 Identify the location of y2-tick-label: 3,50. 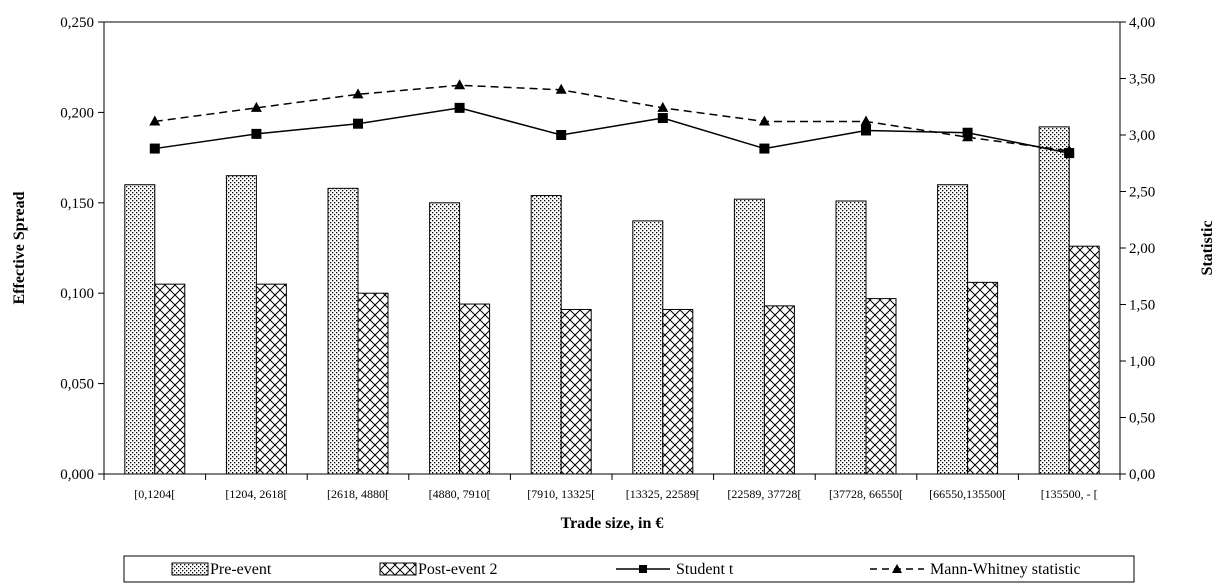
(1142, 80).